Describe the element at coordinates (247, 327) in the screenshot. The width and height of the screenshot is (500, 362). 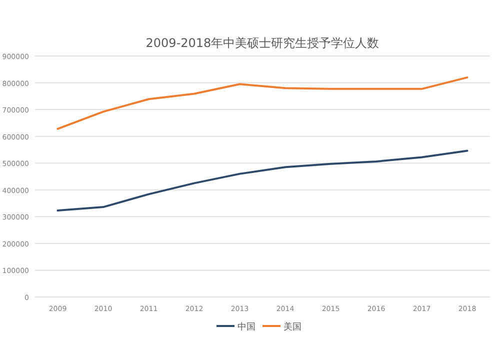
I see `legend-label: 中国` at that location.